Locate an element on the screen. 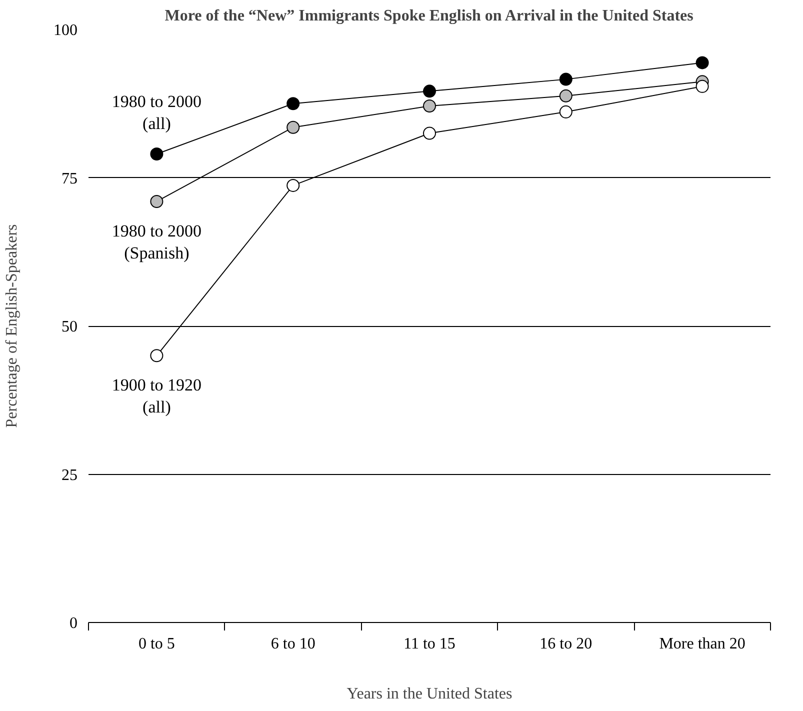 Image resolution: width=803 pixels, height=711 pixels. y-tick-label: 25 is located at coordinates (70, 475).